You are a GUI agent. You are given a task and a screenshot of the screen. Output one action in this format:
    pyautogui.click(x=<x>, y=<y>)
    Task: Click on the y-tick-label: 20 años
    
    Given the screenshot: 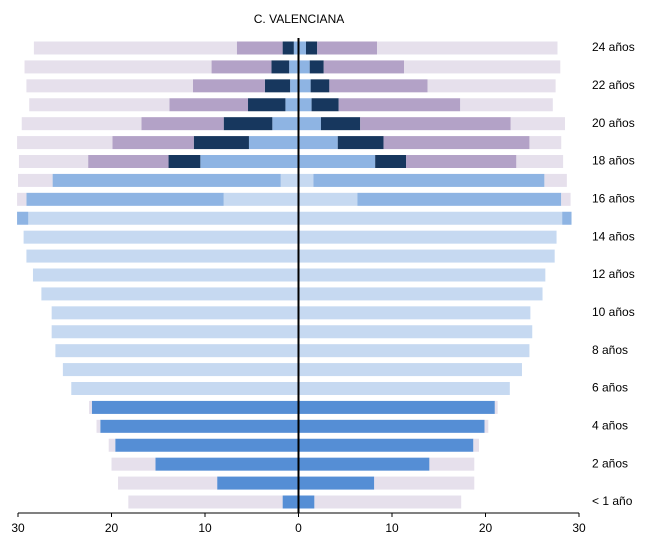 What is the action you would take?
    pyautogui.click(x=613, y=123)
    